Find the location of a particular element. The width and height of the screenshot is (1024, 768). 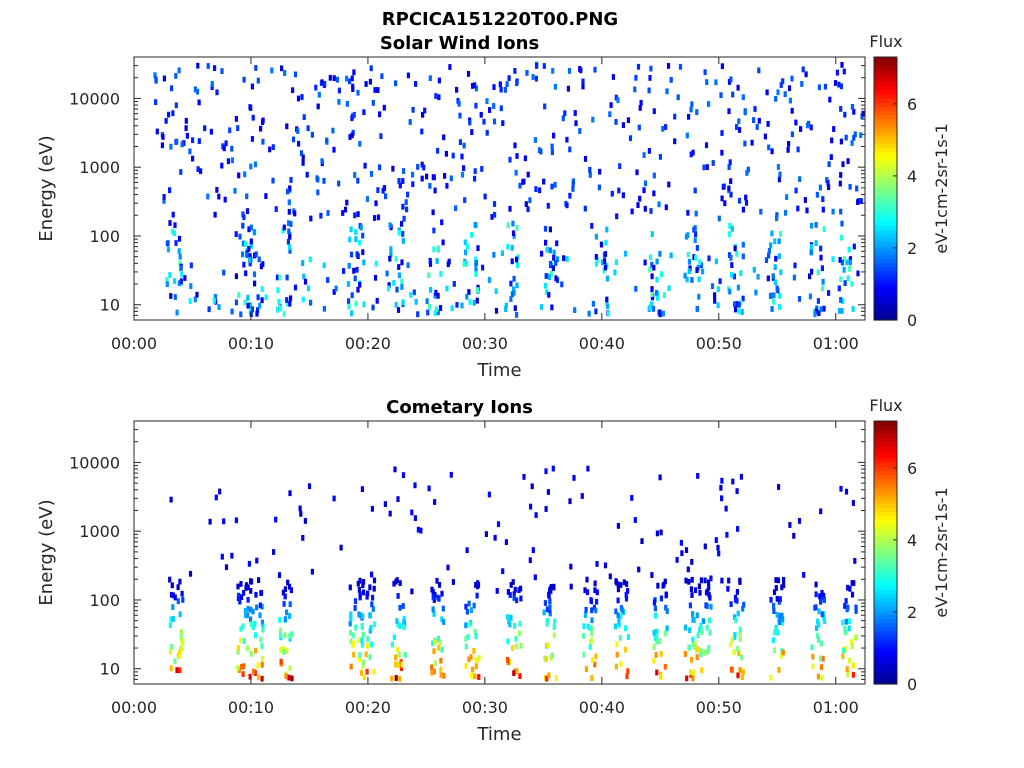

x-tick-label: 00:50 is located at coordinates (719, 707).